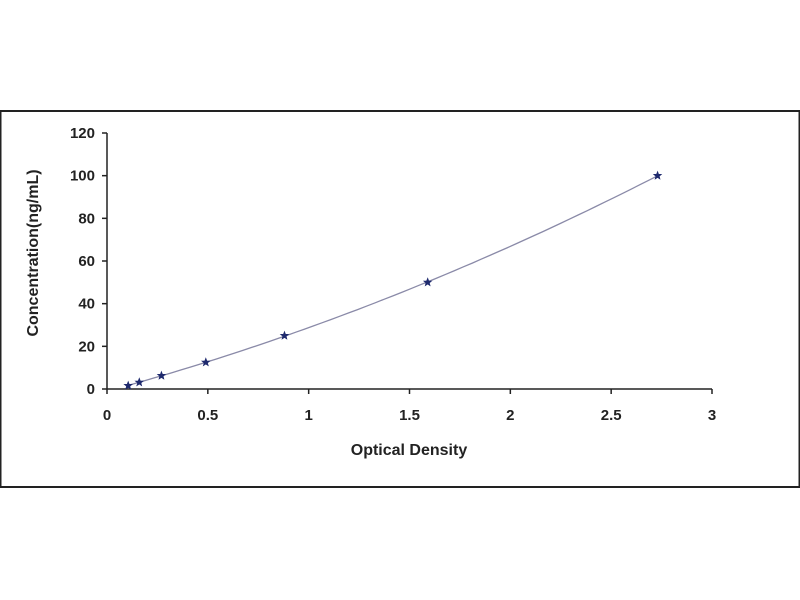  Describe the element at coordinates (82, 133) in the screenshot. I see `y-tick-label: 120` at that location.